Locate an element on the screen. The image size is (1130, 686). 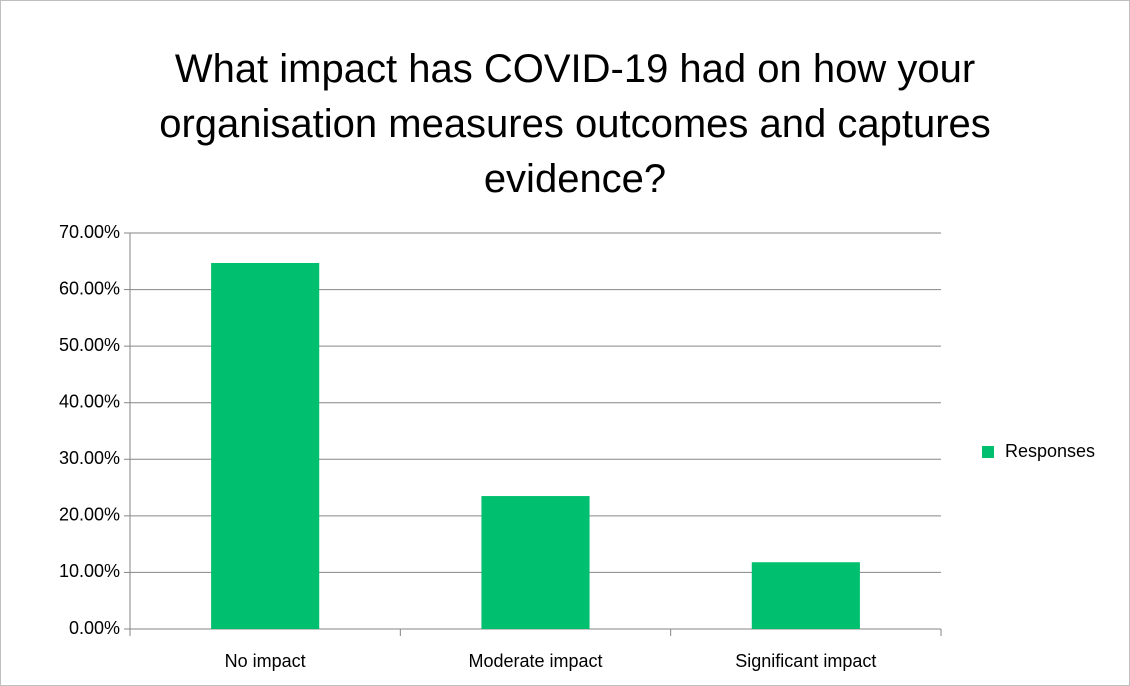
y-tick-label: 20.00% is located at coordinates (89, 515).